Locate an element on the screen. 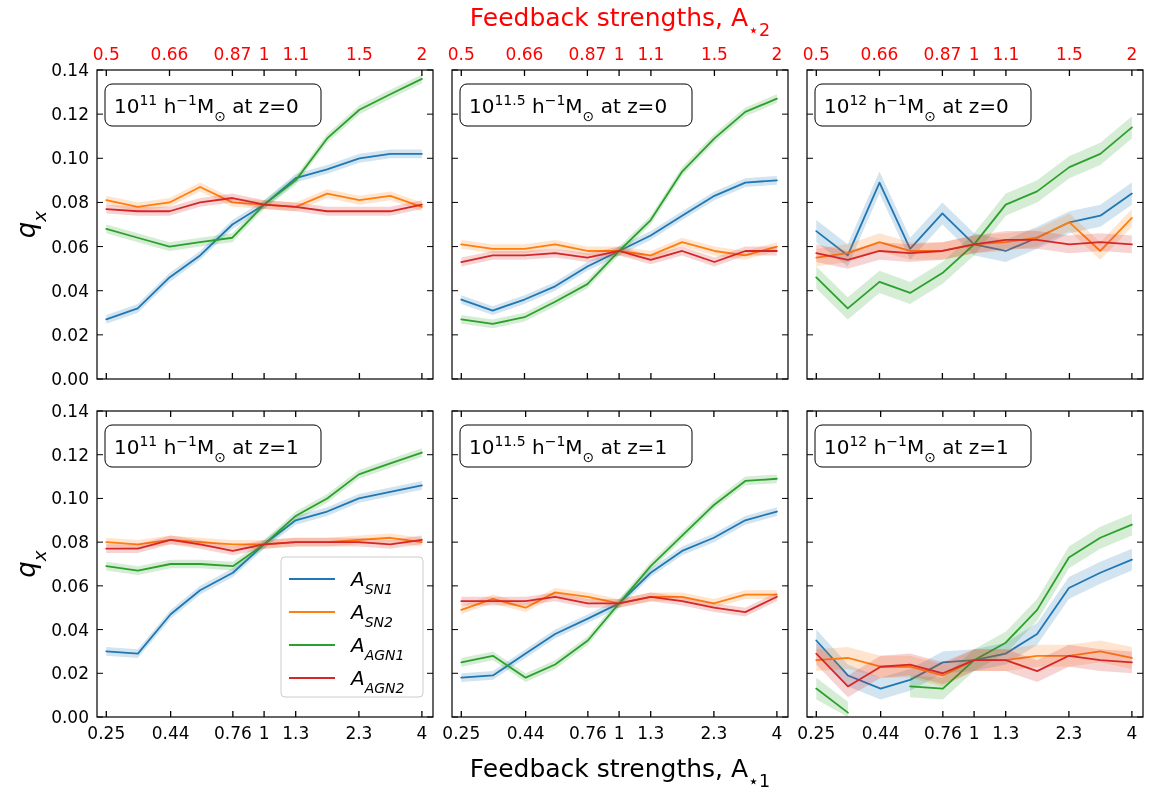 The height and width of the screenshot is (796, 1163). annotation: 10$^{11}$ h$^{−1}$M$_{⊙}$ at z=0 is located at coordinates (206, 108).